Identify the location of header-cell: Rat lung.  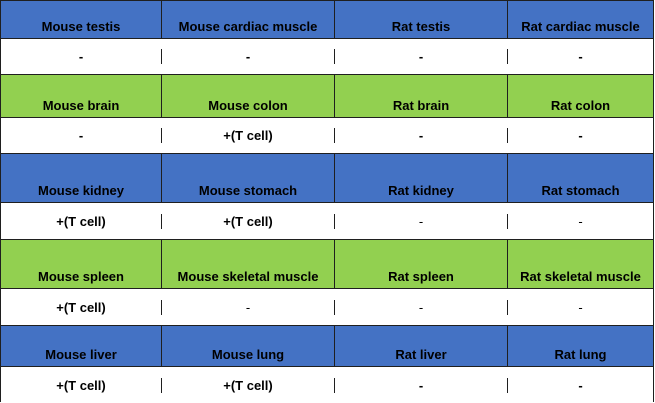
(580, 354).